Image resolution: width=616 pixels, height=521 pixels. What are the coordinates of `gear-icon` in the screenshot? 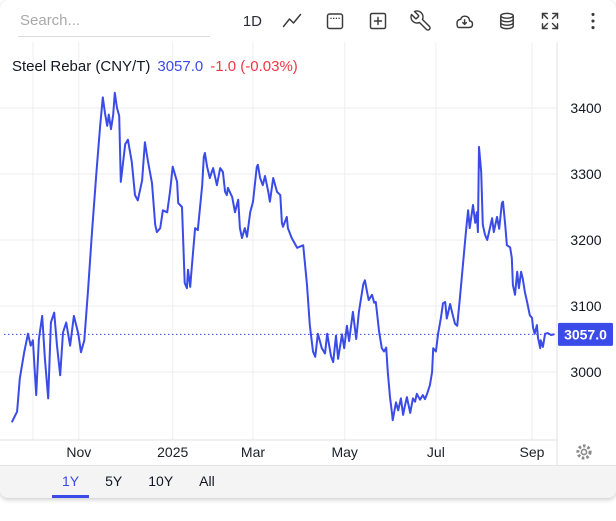 It's located at (584, 452).